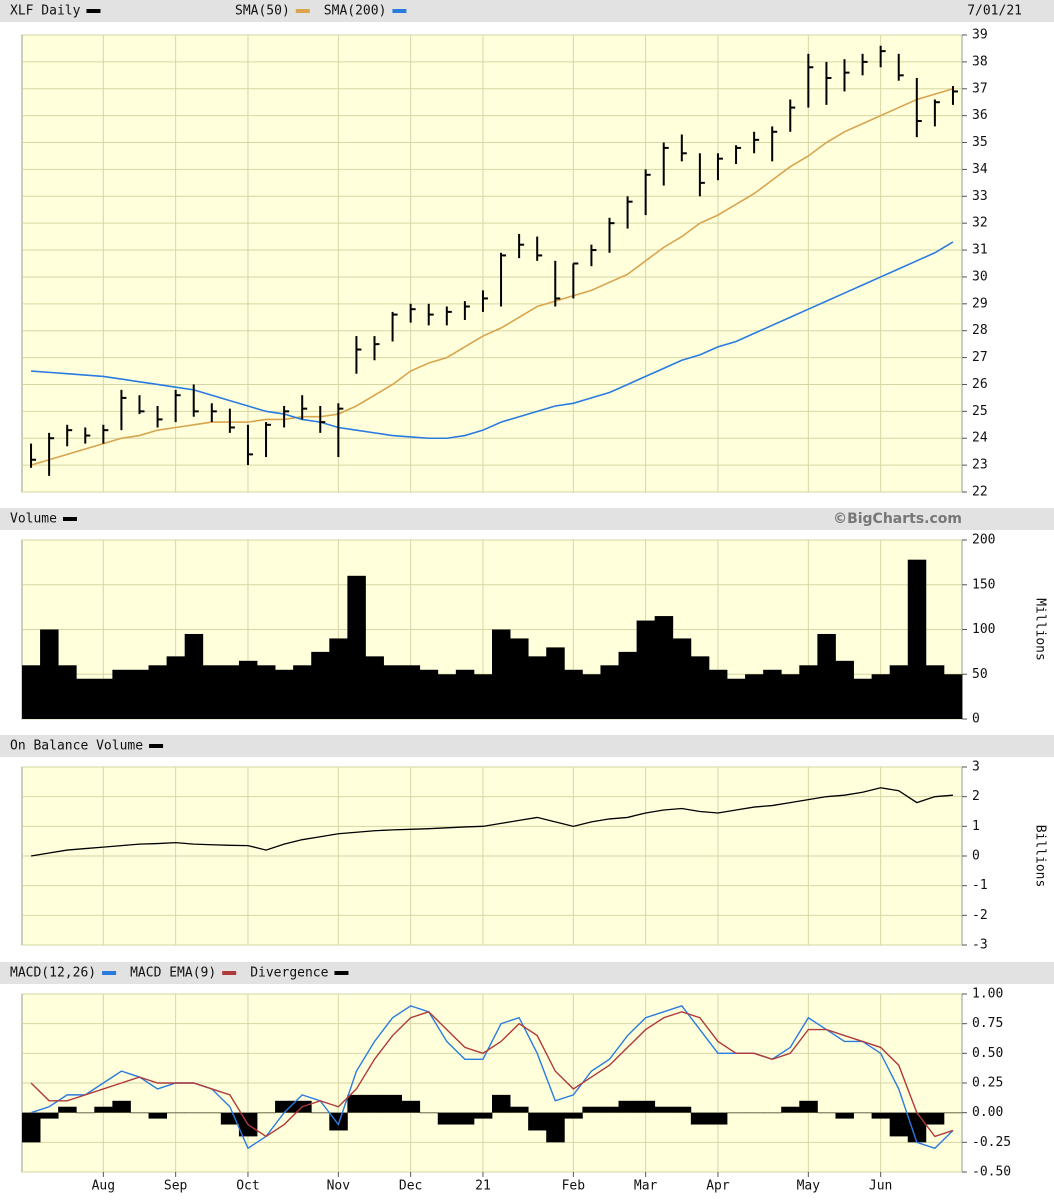 This screenshot has height=1200, width=1054. Describe the element at coordinates (53, 973) in the screenshot. I see `legend-label: MACD(12,26)` at that location.